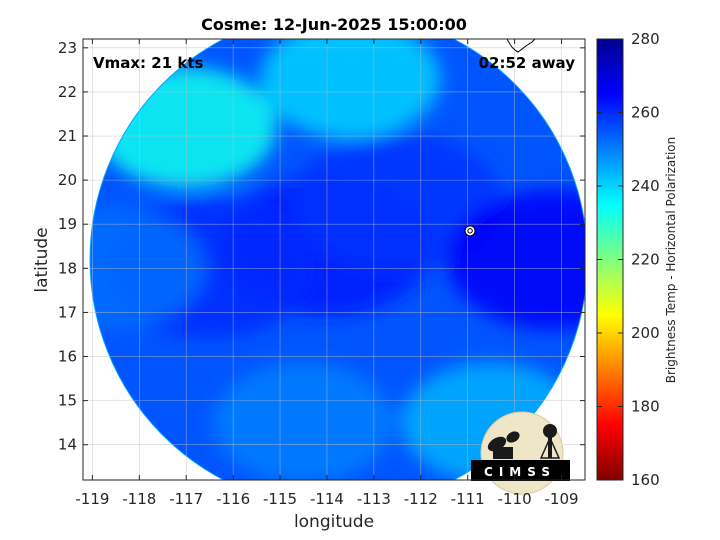 The width and height of the screenshot is (720, 540). I want to click on x-tick-label: -111, so click(468, 499).